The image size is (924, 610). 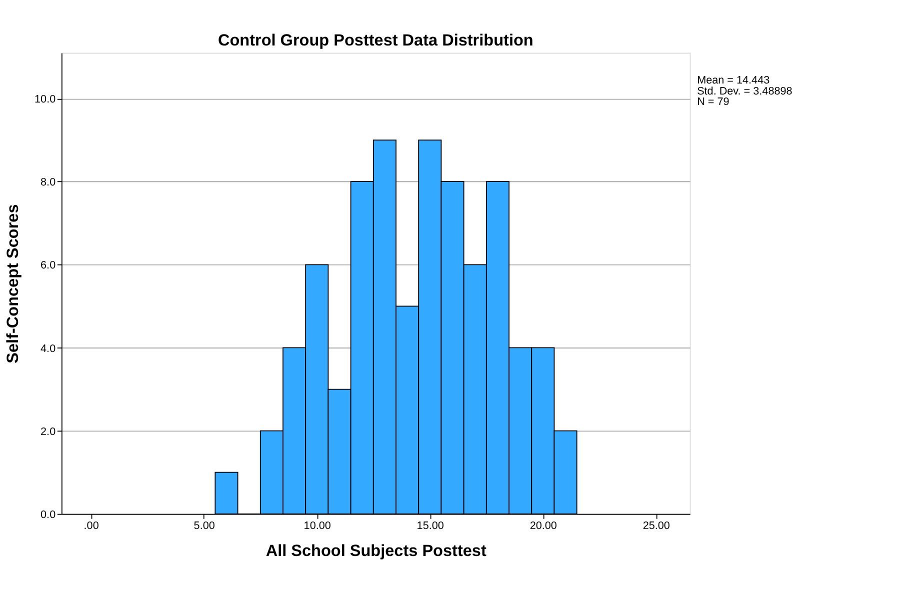 What do you see at coordinates (48, 182) in the screenshot?
I see `y-tick-label: 8.0` at bounding box center [48, 182].